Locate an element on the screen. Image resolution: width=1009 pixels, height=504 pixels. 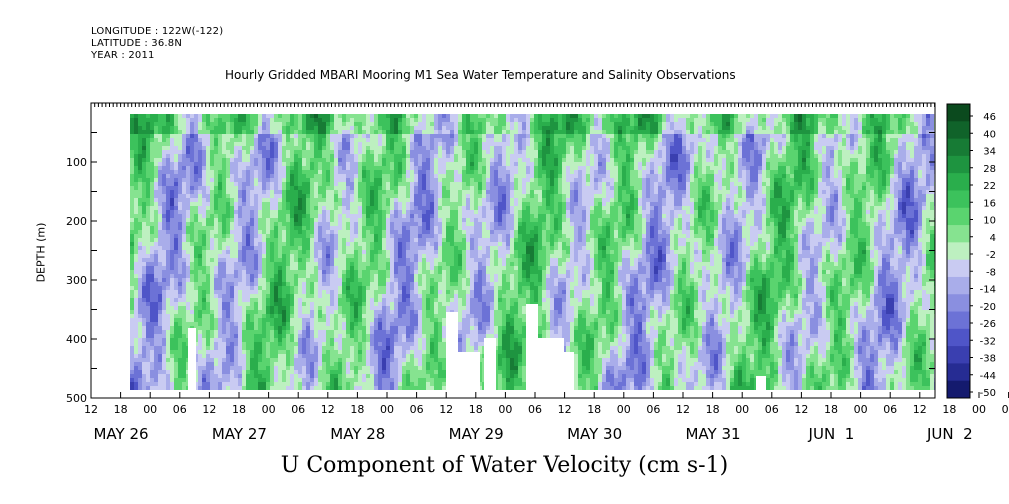
colorbar-label: 46 is located at coordinates (989, 117).